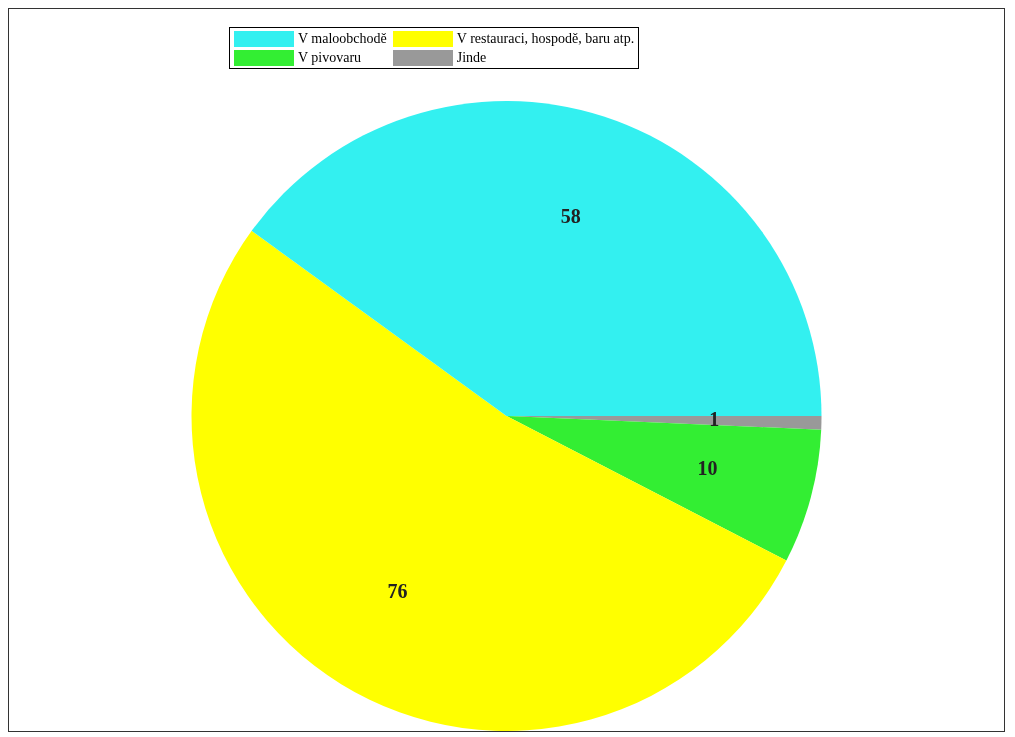 The width and height of the screenshot is (1015, 737). What do you see at coordinates (471, 57) in the screenshot?
I see `legend-label: Jinde` at bounding box center [471, 57].